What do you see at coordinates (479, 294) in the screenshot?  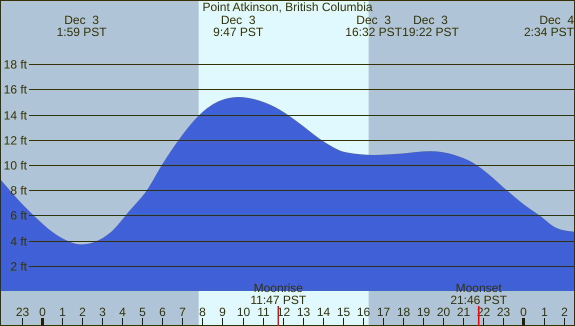 I see `ref-line-label: Moonset 21:46 PST` at bounding box center [479, 294].